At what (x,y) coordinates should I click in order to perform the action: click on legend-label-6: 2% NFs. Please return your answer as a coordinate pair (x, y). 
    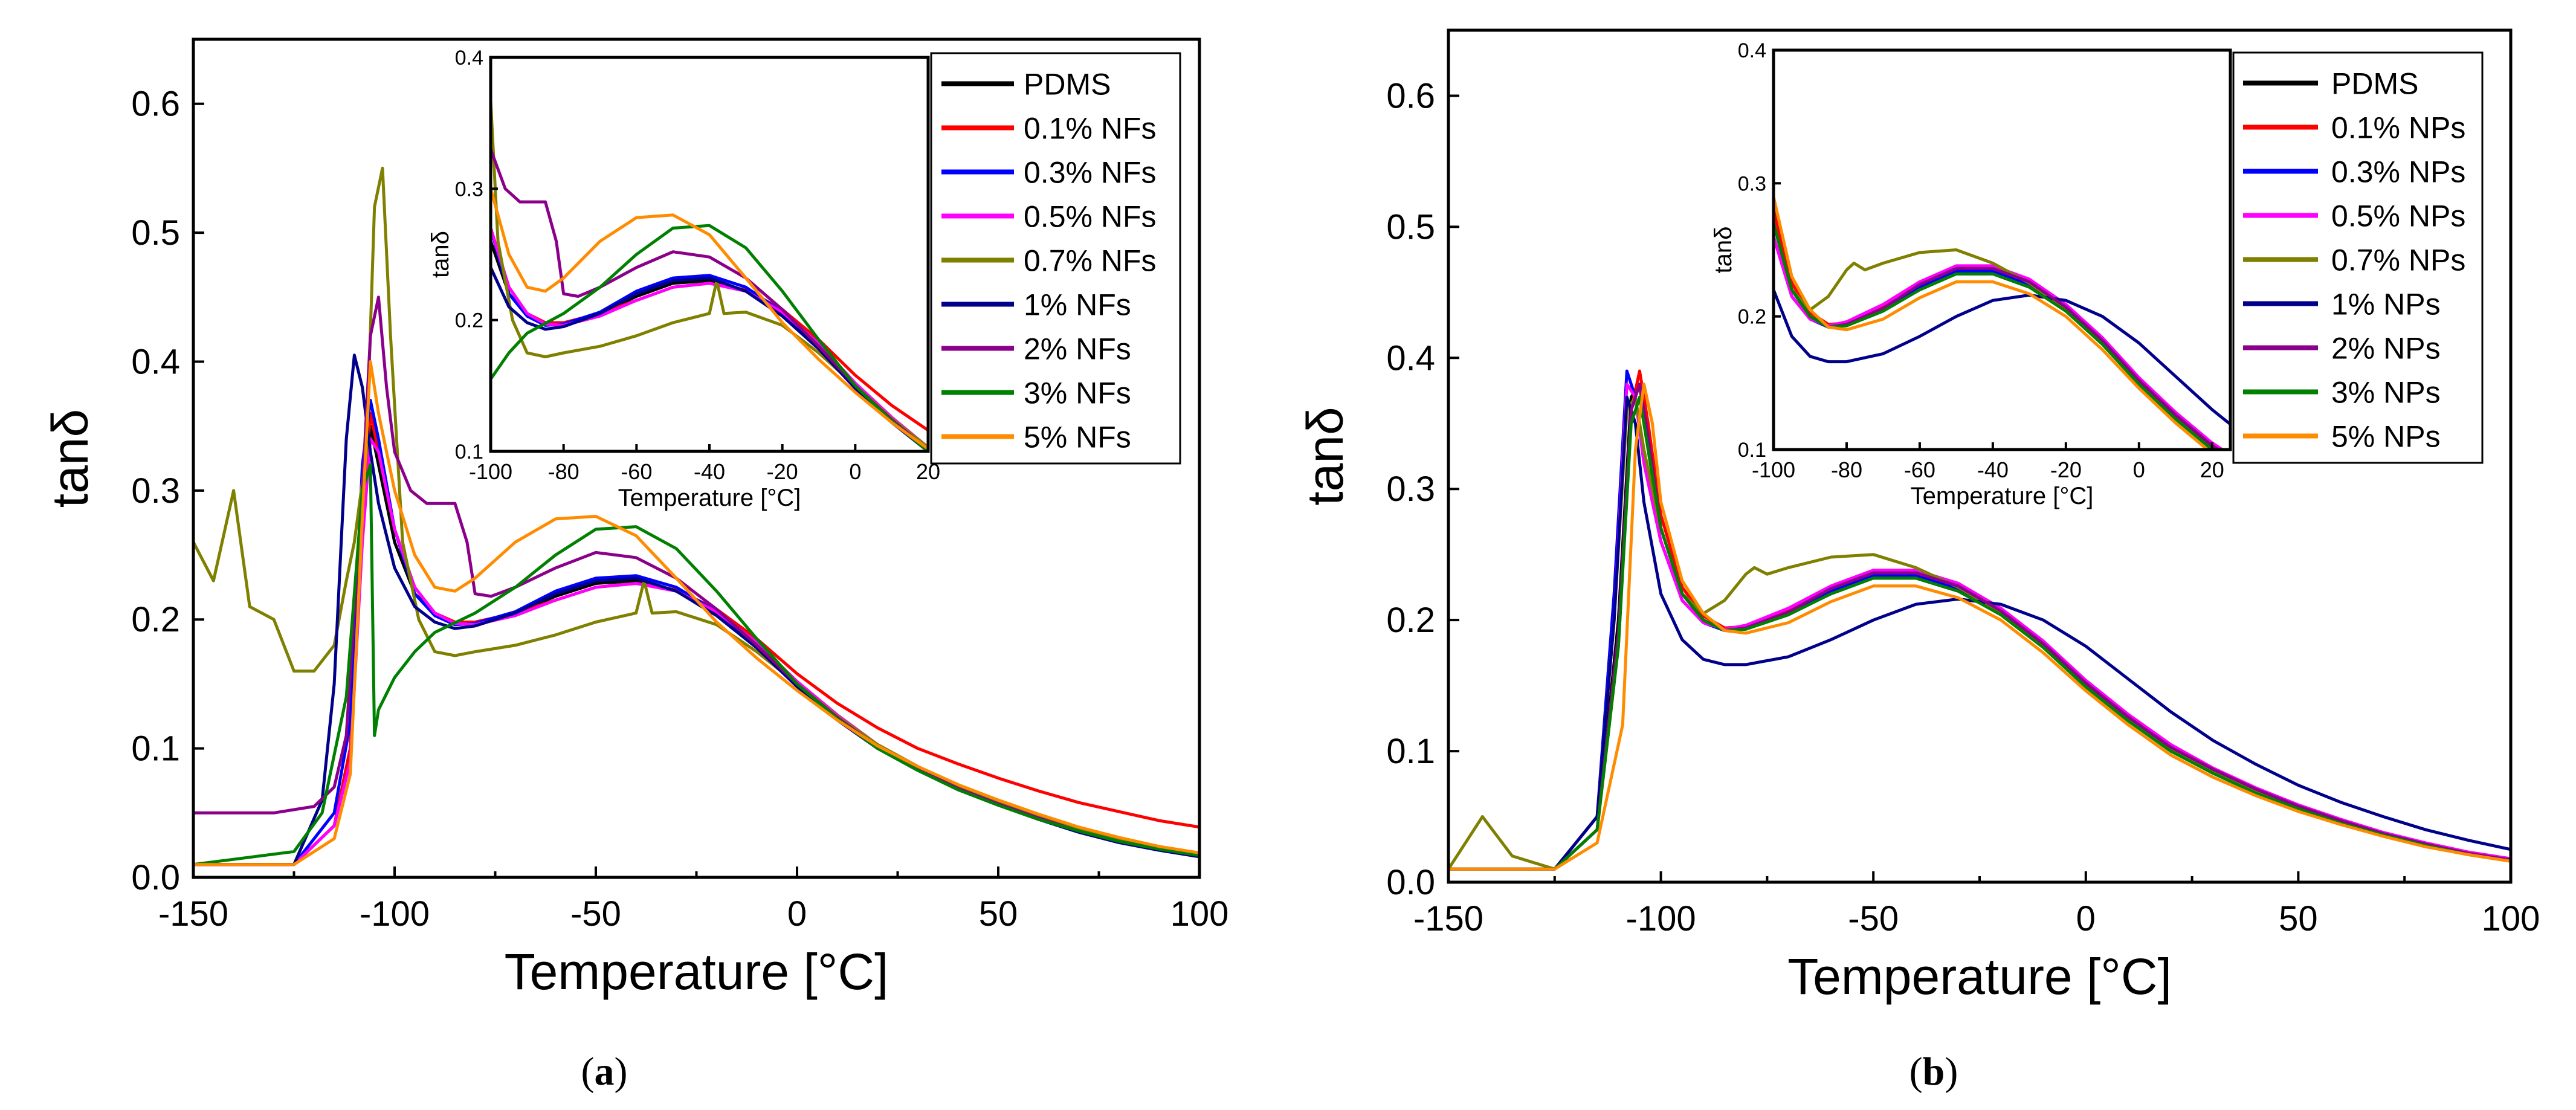
    Looking at the image, I should click on (1078, 349).